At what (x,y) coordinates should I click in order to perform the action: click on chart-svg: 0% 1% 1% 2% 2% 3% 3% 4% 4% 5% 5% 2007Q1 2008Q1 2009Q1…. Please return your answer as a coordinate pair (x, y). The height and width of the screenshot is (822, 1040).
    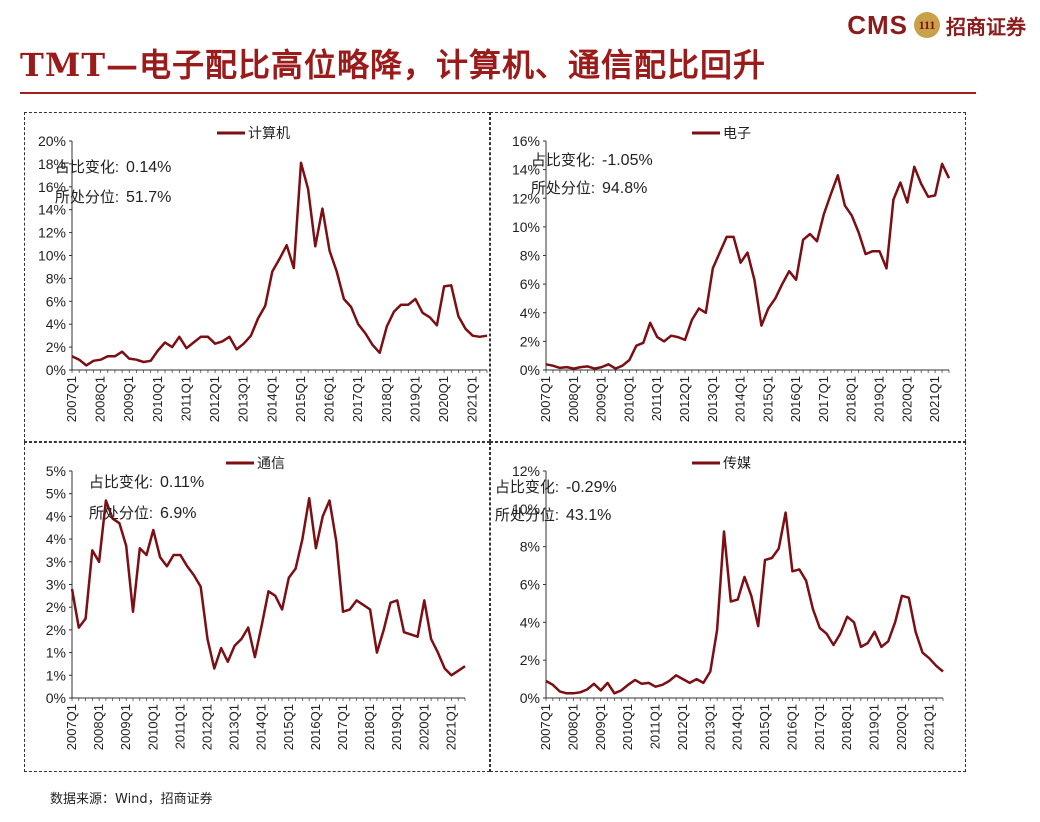
    Looking at the image, I should click on (256, 602).